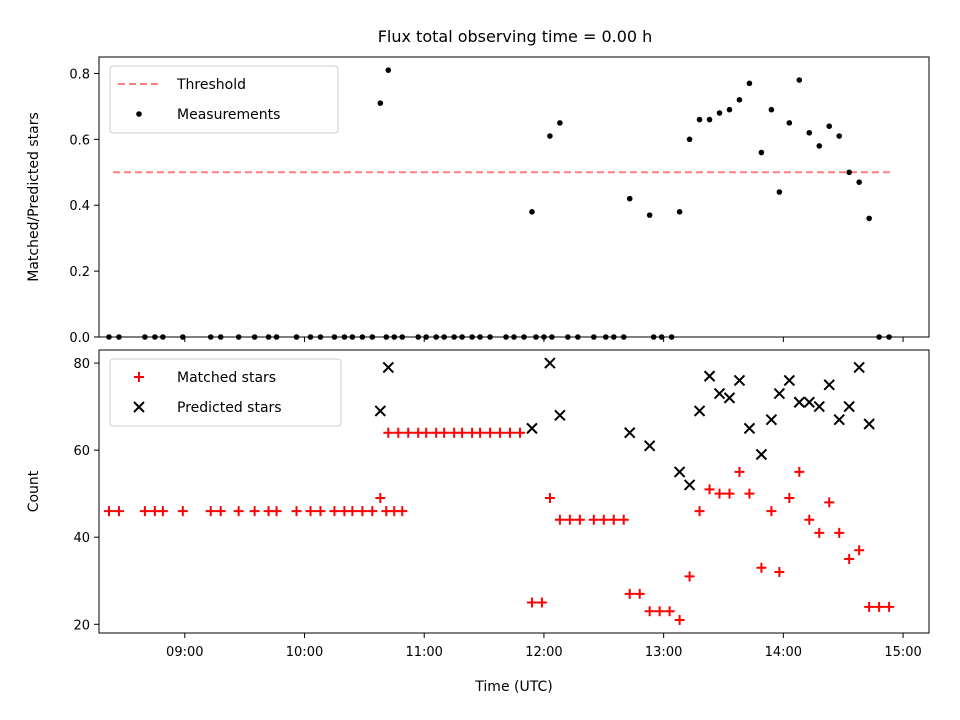 The height and width of the screenshot is (720, 960). What do you see at coordinates (226, 378) in the screenshot?
I see `legend-label: Matched stars` at bounding box center [226, 378].